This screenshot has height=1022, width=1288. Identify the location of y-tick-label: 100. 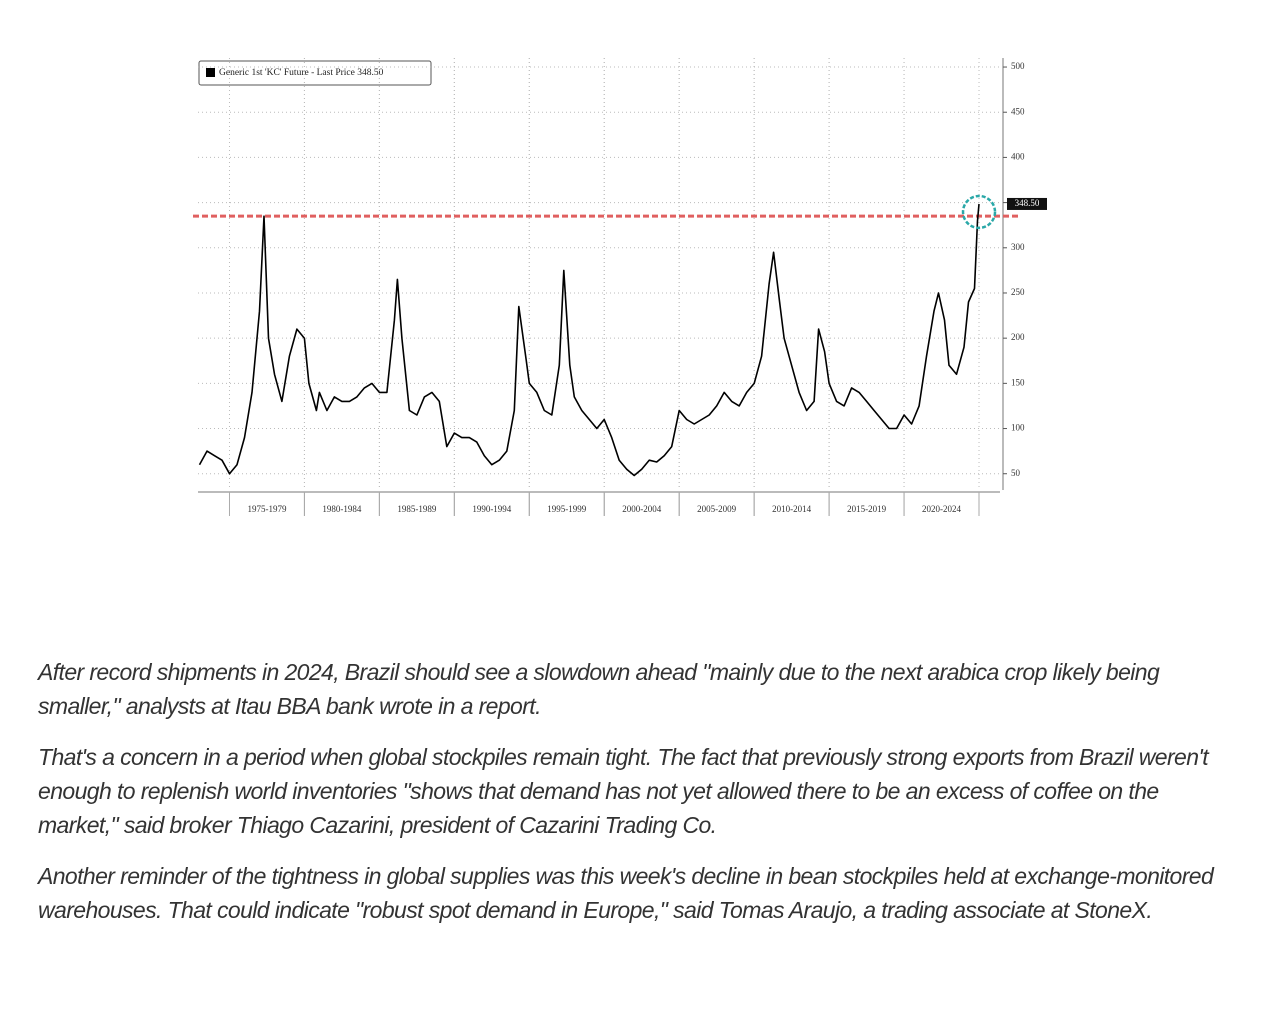
(1018, 428).